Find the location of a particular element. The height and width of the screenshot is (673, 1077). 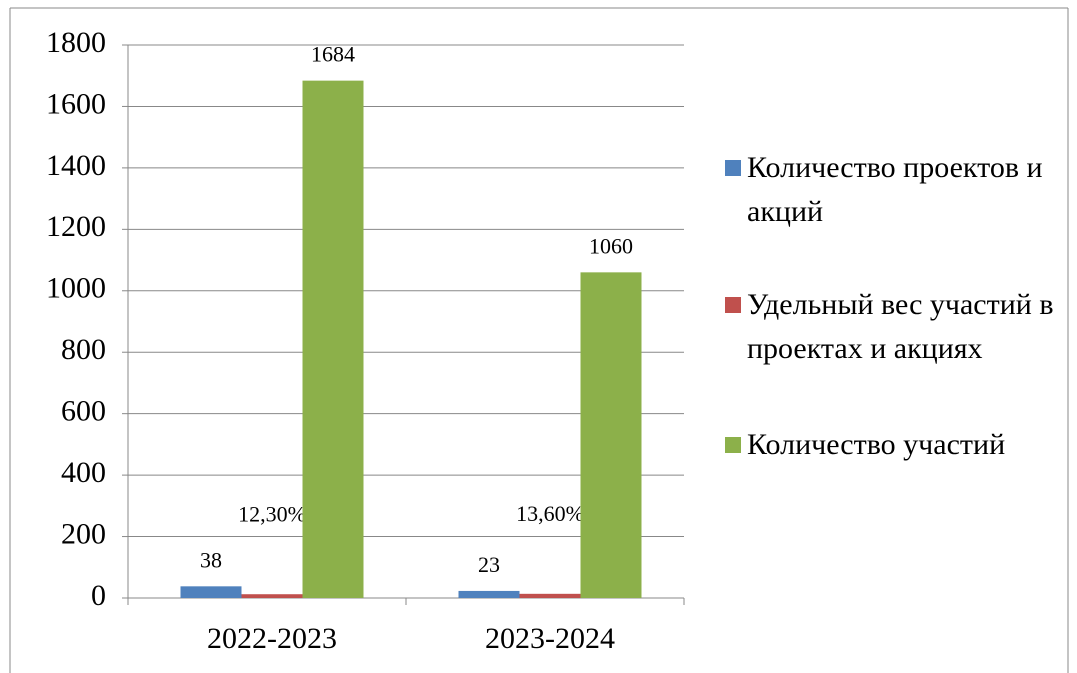

y-tick-label: 200 is located at coordinates (83, 533).